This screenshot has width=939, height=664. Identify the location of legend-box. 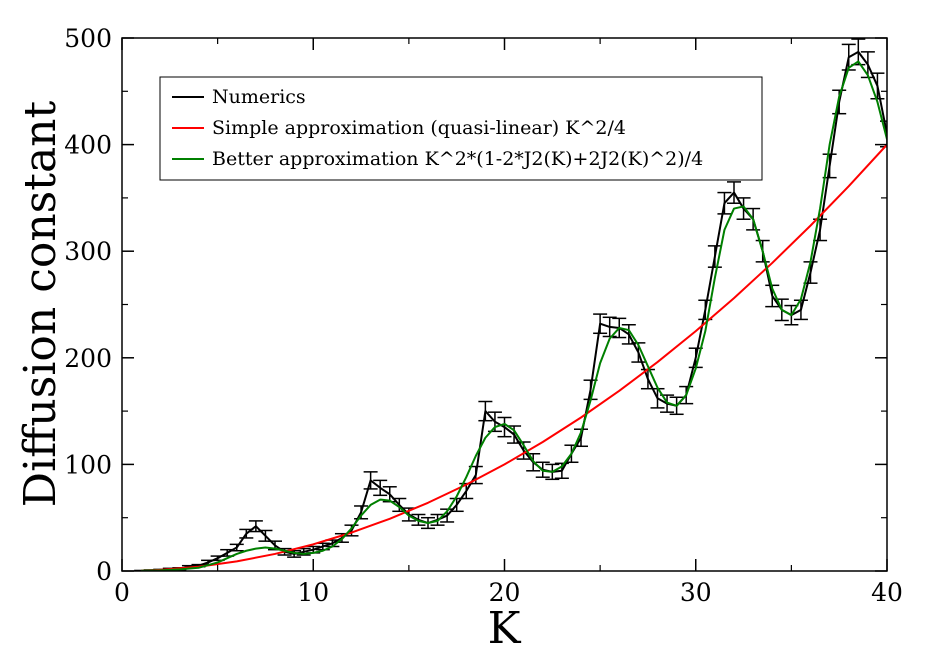
(461, 128).